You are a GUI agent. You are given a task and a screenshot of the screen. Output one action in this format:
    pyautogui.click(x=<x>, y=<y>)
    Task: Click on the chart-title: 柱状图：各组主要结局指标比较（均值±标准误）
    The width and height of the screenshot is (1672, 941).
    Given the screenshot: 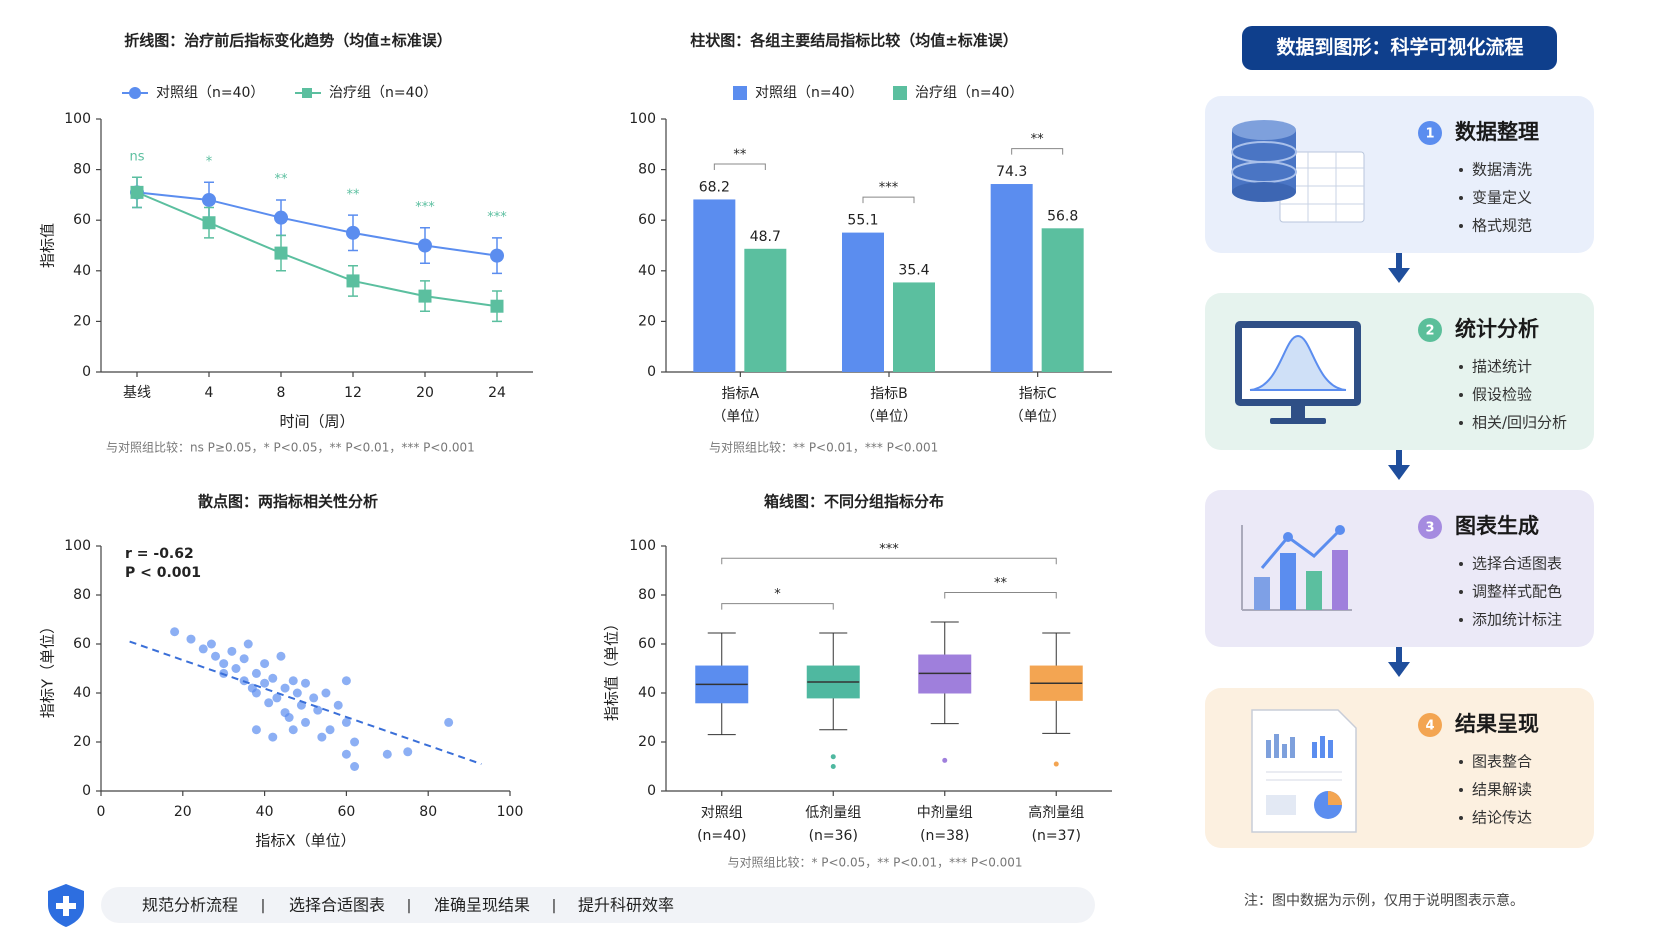 What is the action you would take?
    pyautogui.click(x=854, y=41)
    